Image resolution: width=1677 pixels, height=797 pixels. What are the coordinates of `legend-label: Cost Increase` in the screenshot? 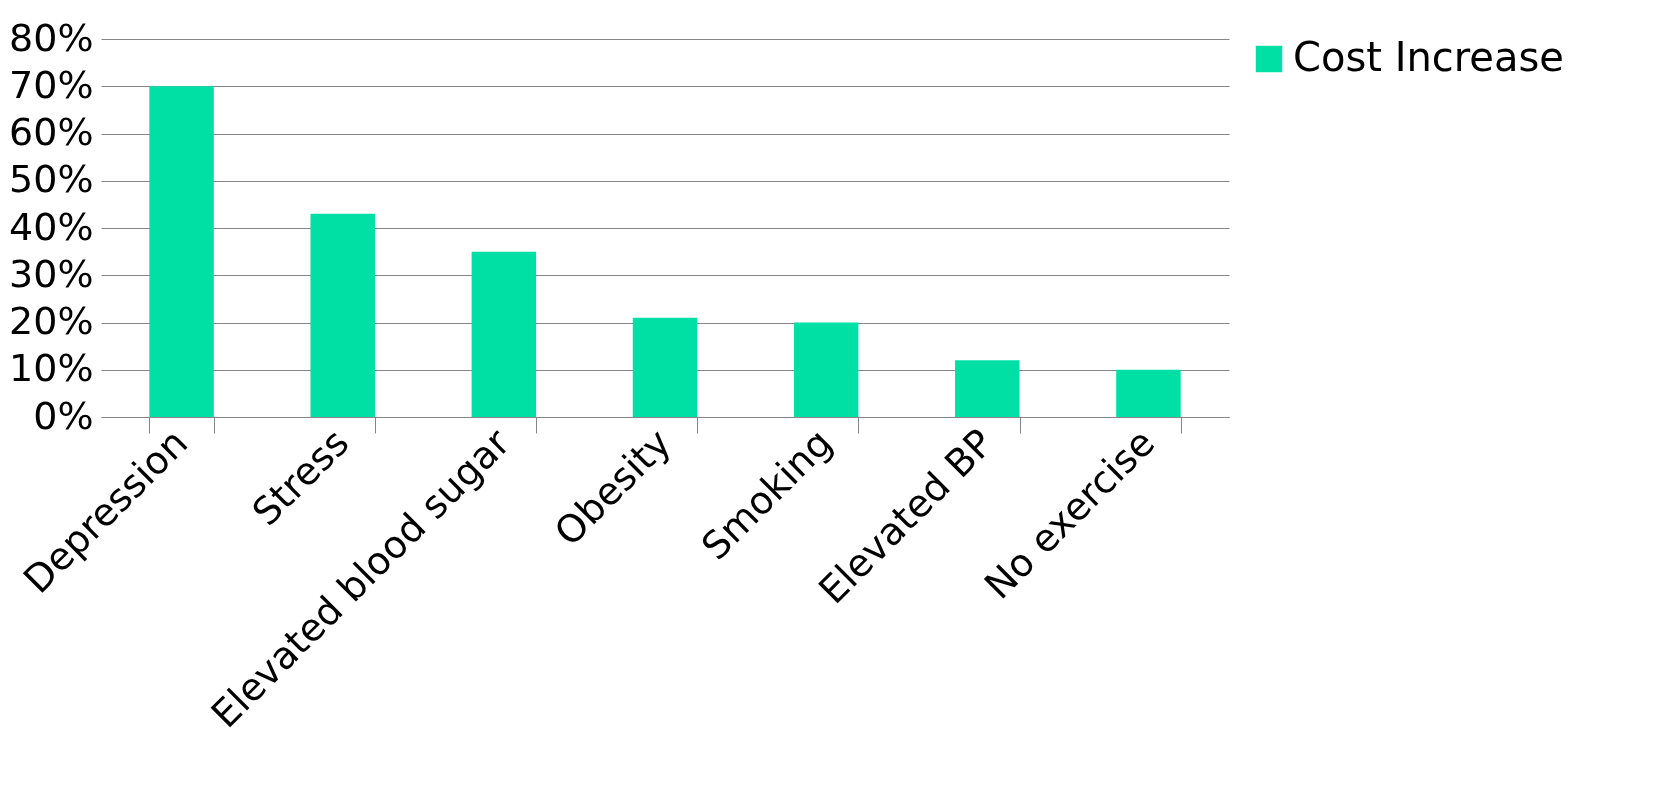 It's located at (1428, 57).